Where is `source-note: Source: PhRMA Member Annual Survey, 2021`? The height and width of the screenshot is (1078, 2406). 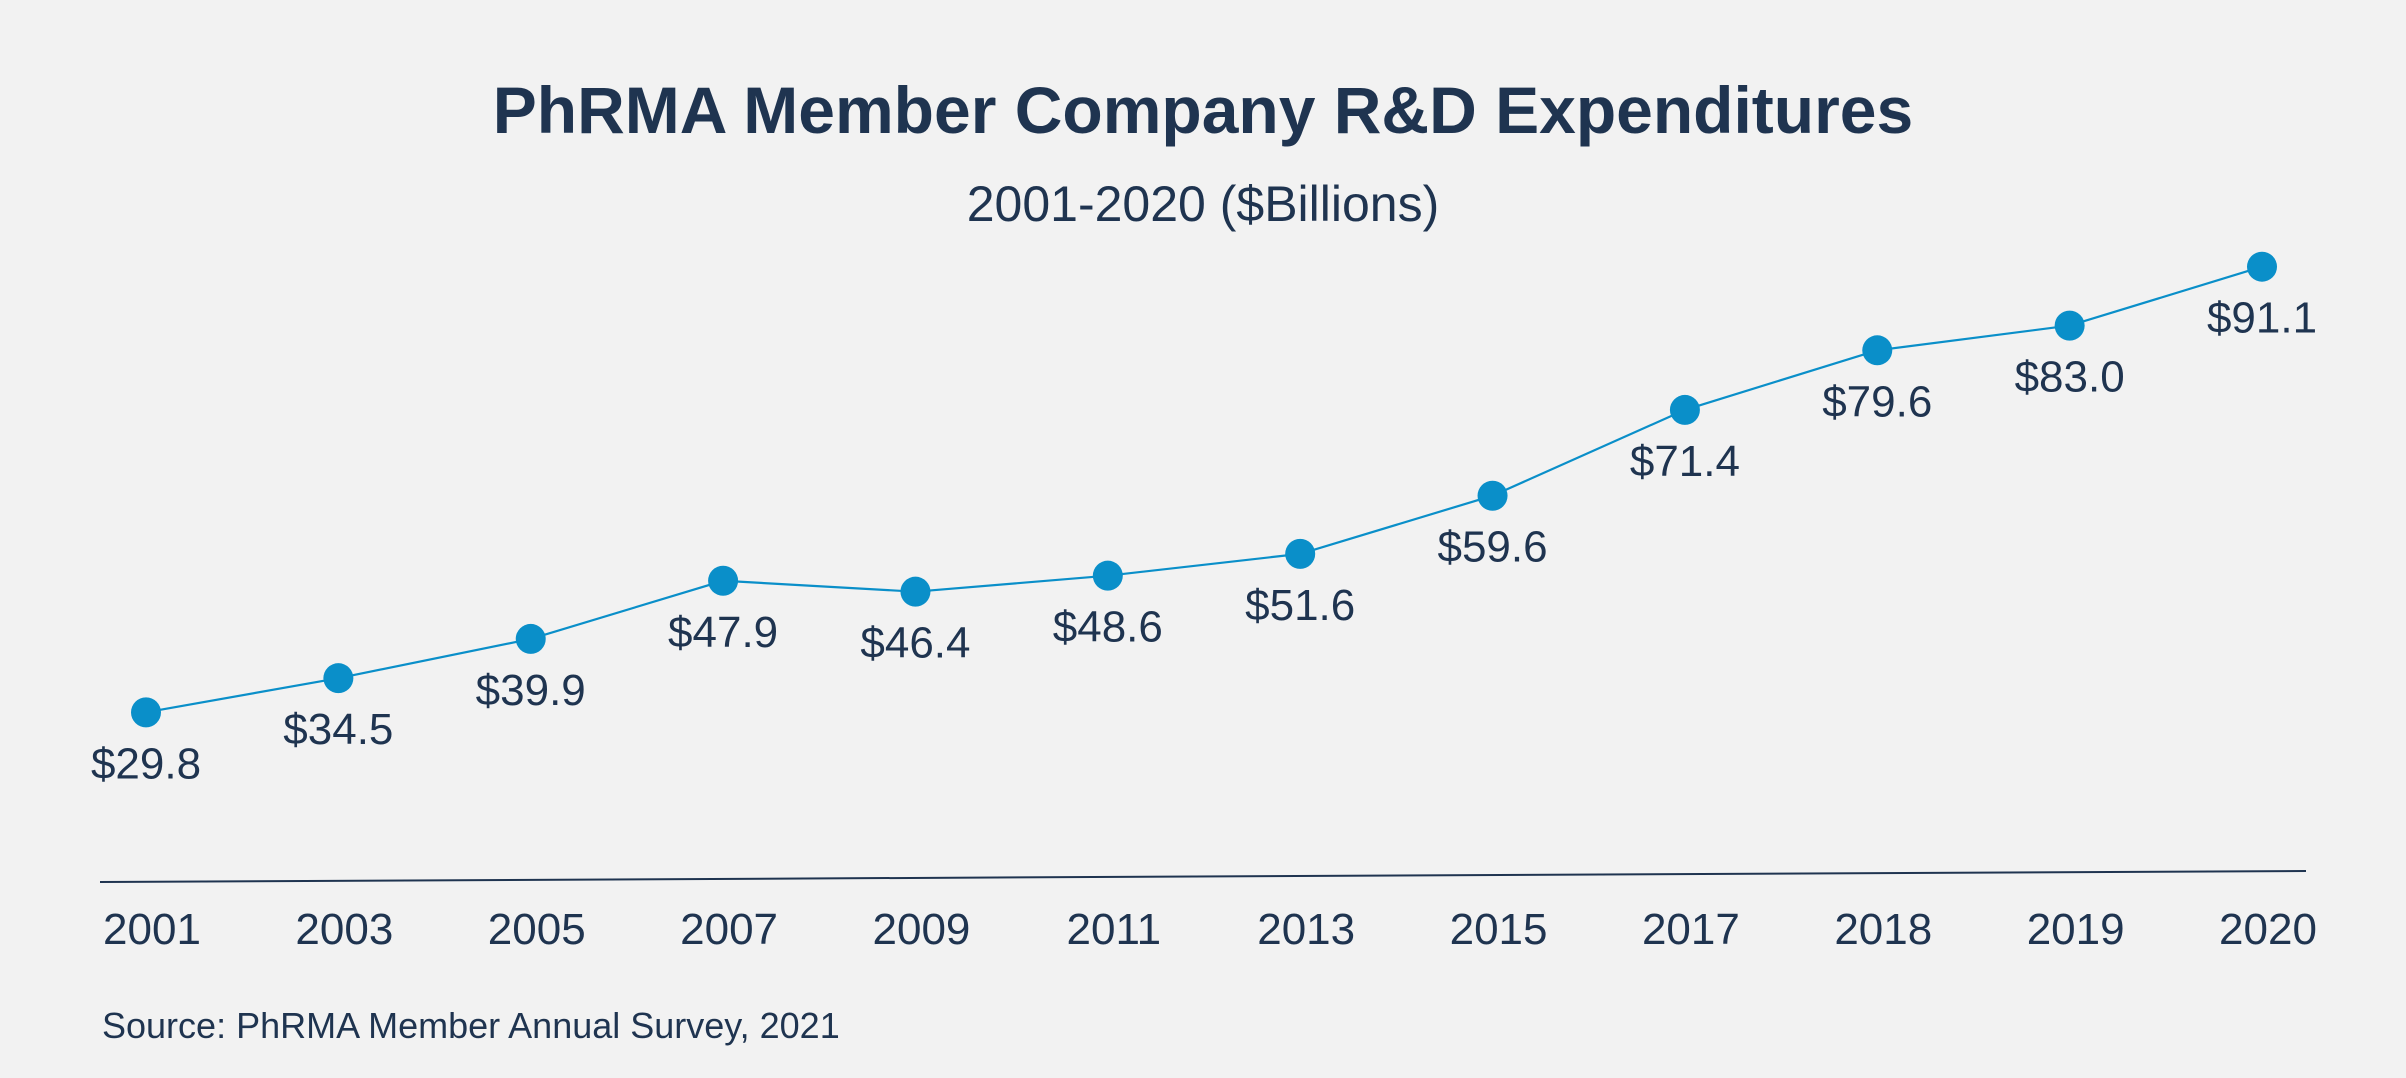 source-note: Source: PhRMA Member Annual Survey, 2021 is located at coordinates (471, 1025).